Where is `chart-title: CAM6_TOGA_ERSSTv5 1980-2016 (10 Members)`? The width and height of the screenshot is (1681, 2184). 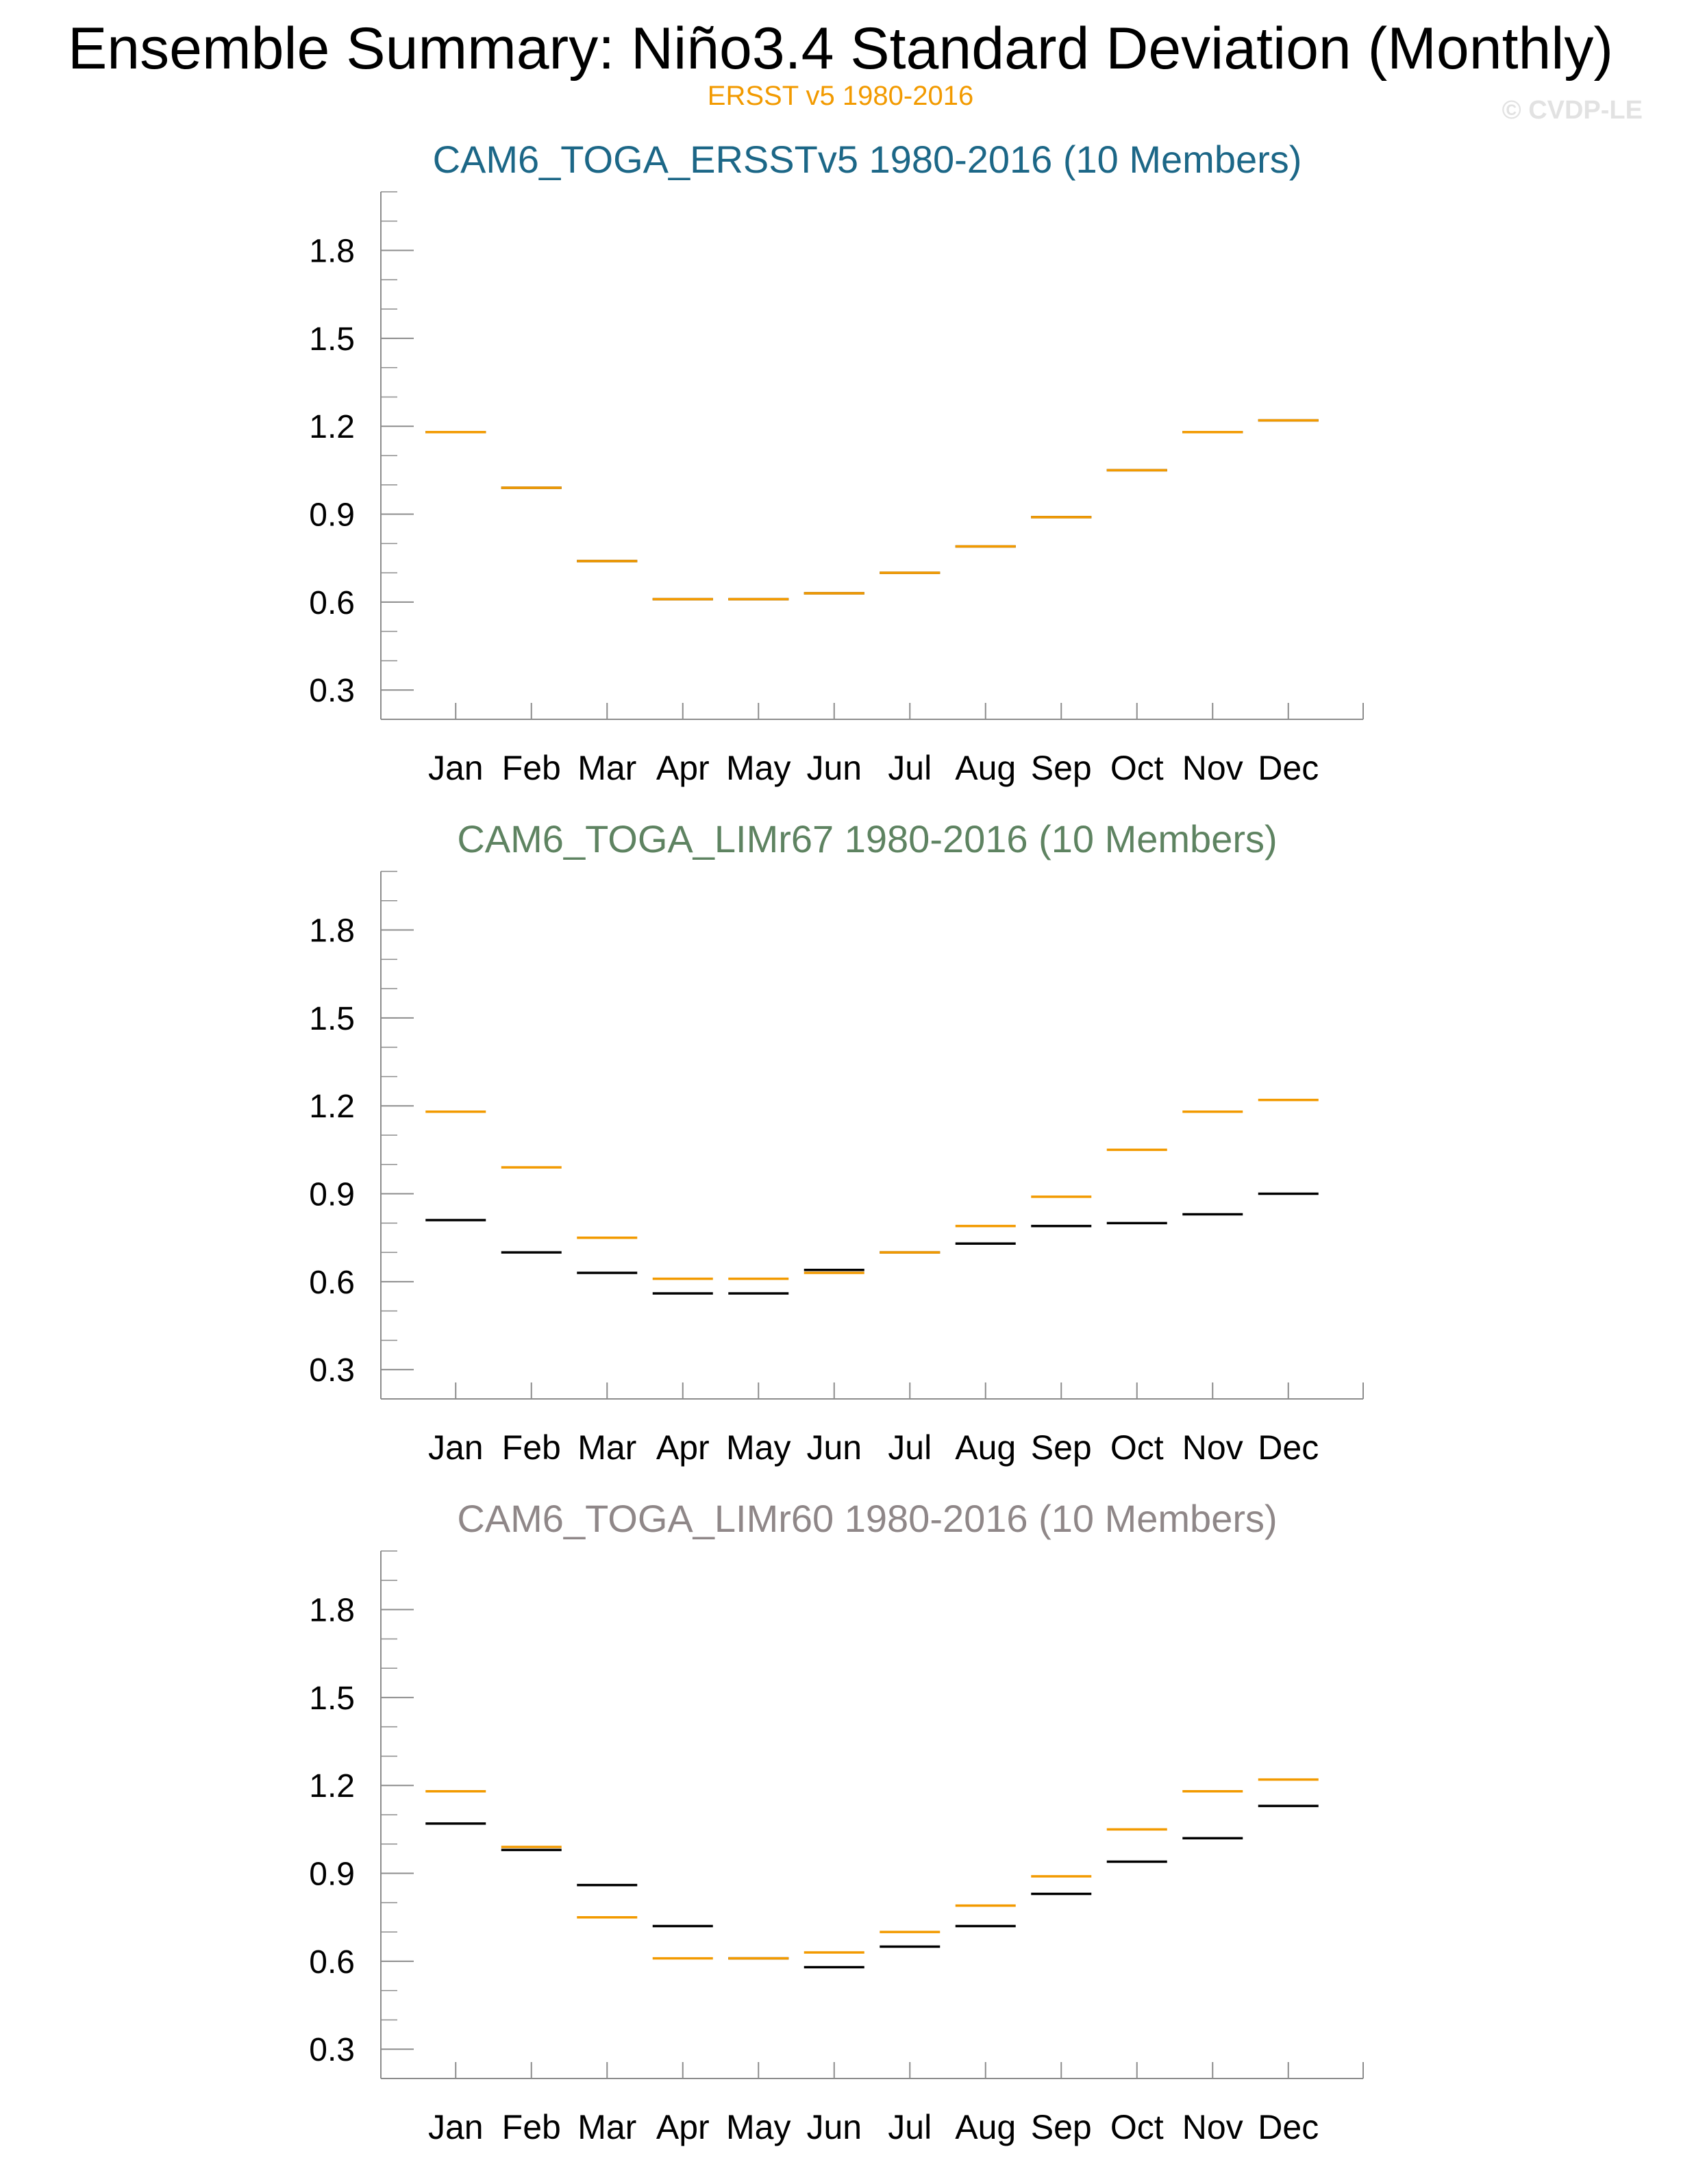
chart-title: CAM6_TOGA_ERSSTv5 1980-2016 (10 Members) is located at coordinates (867, 159).